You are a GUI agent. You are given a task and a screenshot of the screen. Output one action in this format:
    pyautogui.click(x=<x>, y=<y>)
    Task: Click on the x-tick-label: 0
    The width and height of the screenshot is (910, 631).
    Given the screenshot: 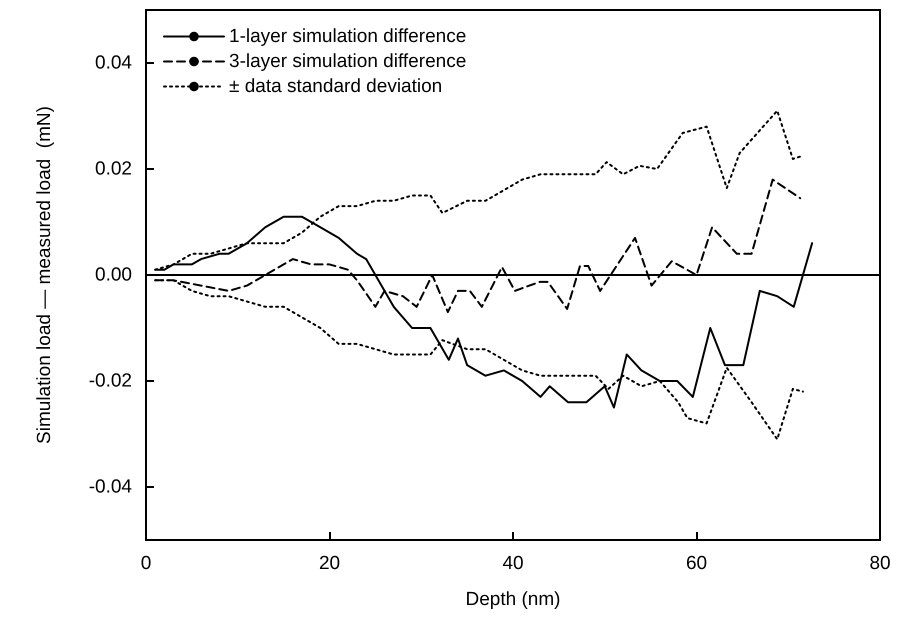 What is the action you would take?
    pyautogui.click(x=146, y=563)
    